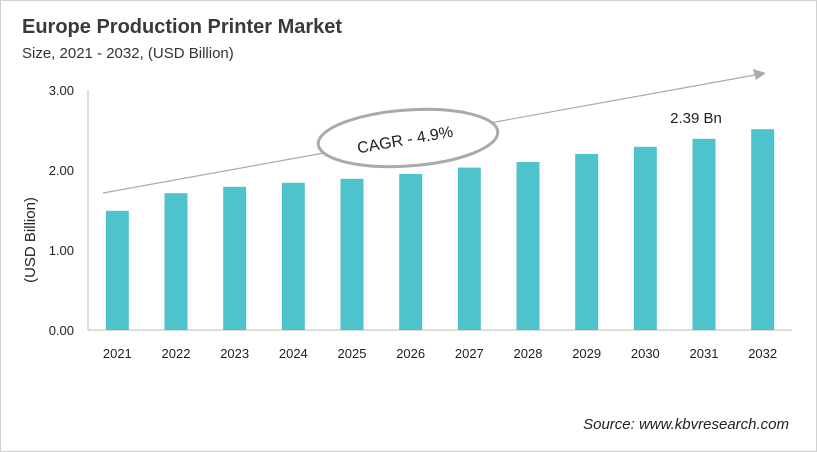 Image resolution: width=817 pixels, height=452 pixels. I want to click on bar-2031, so click(704, 234).